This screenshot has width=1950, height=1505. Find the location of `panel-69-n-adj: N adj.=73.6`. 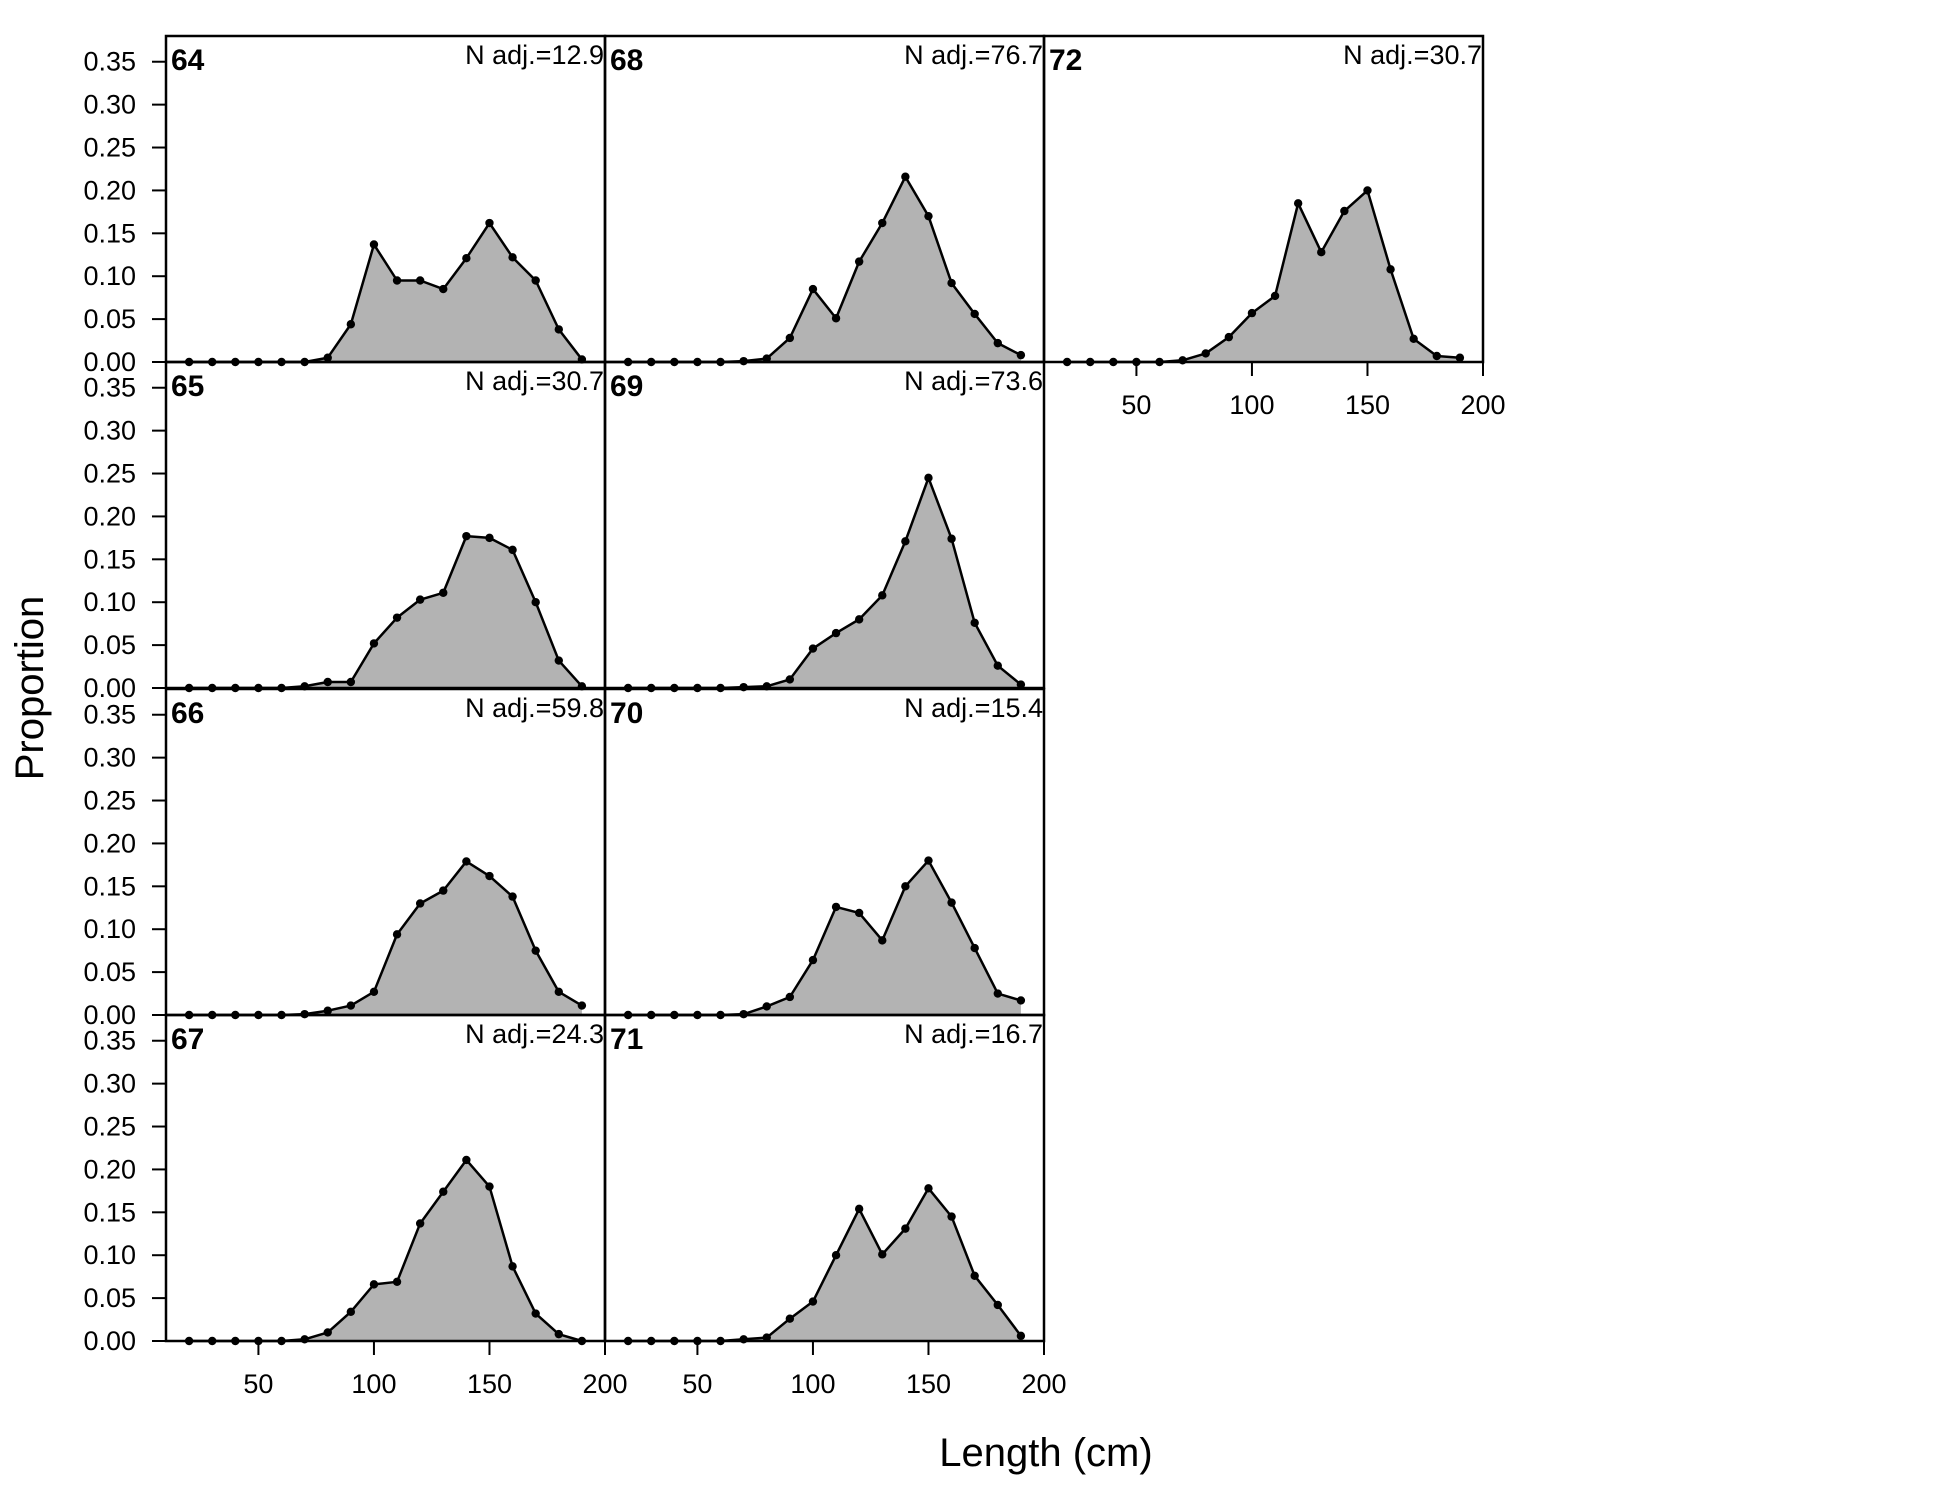

panel-69-n-adj: N adj.=73.6 is located at coordinates (973, 381).